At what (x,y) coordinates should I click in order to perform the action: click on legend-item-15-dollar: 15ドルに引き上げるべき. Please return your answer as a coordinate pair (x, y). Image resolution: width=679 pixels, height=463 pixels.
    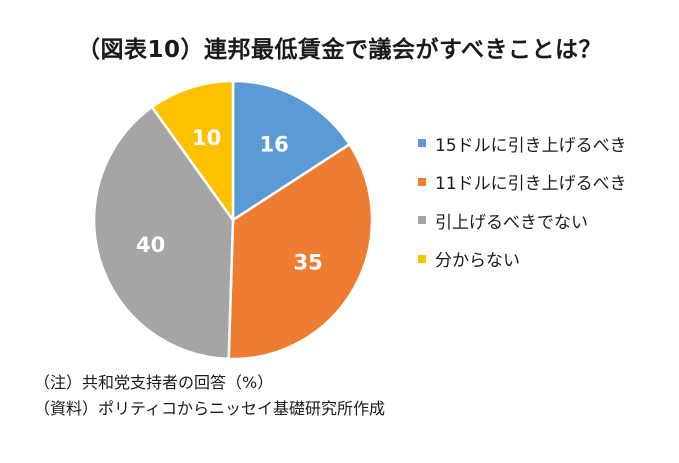
    Looking at the image, I should click on (522, 143).